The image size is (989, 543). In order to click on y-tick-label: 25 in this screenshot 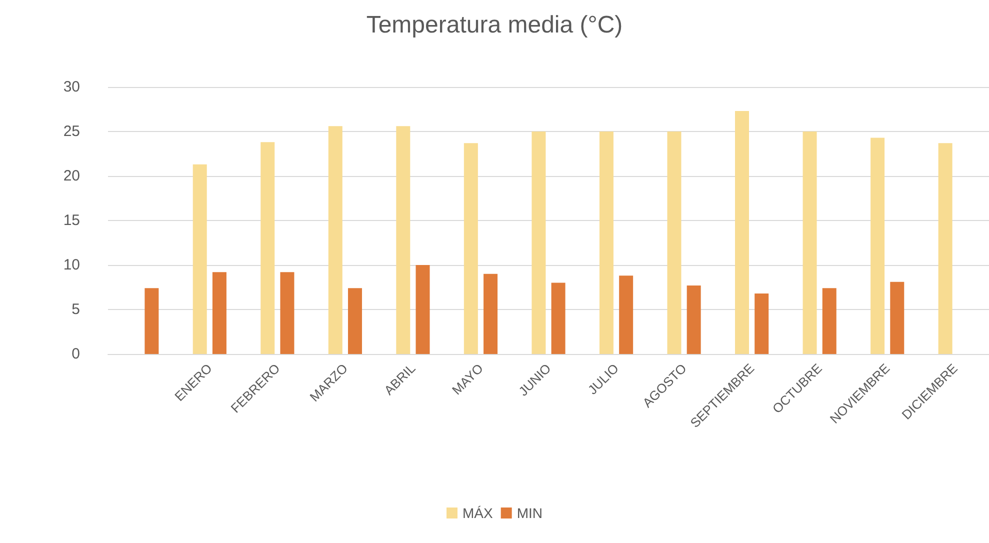, I will do `click(71, 131)`.